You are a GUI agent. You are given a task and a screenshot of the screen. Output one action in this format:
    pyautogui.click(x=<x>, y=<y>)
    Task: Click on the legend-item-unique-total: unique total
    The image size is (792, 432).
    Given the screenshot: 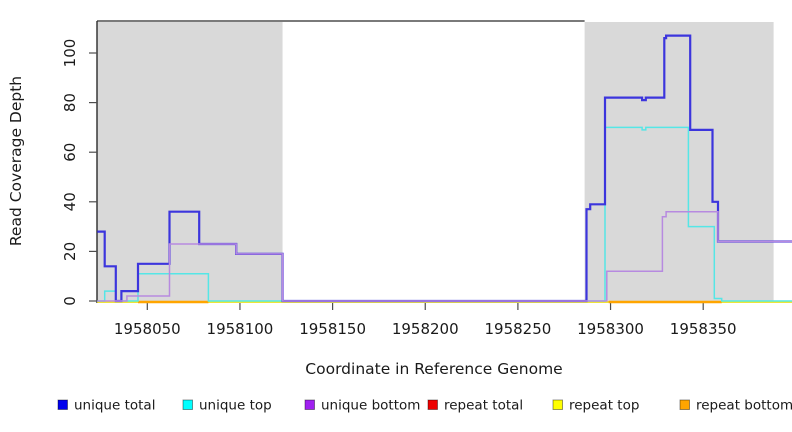 What is the action you would take?
    pyautogui.click(x=106, y=406)
    